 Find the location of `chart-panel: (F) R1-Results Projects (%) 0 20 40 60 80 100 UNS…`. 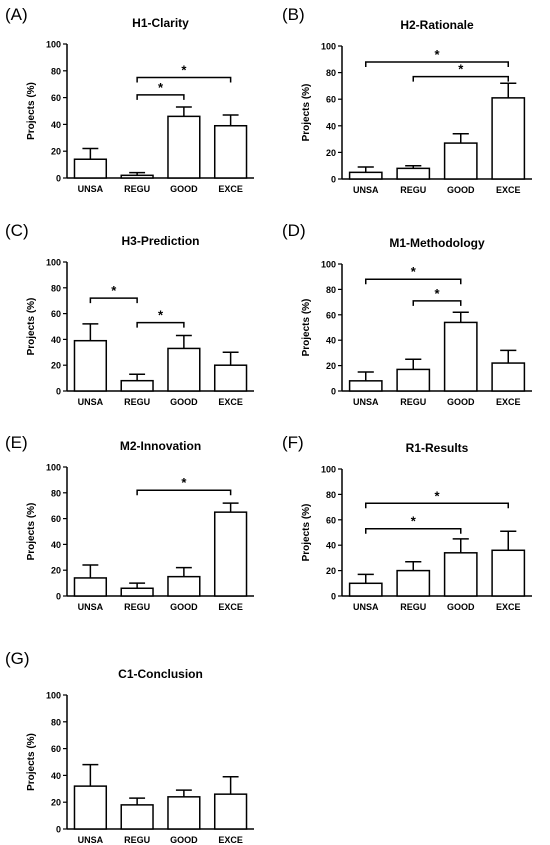

chart-panel: (F) R1-Results Projects (%) 0 20 40 60 80 100 UNS… is located at coordinates (407, 522).